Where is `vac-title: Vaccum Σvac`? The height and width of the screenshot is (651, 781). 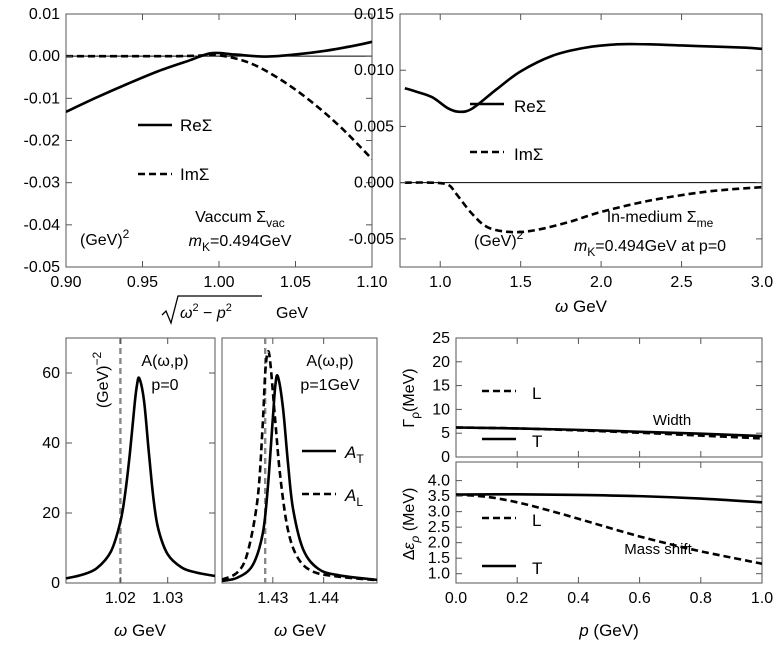 vac-title: Vaccum Σvac is located at coordinates (240, 219).